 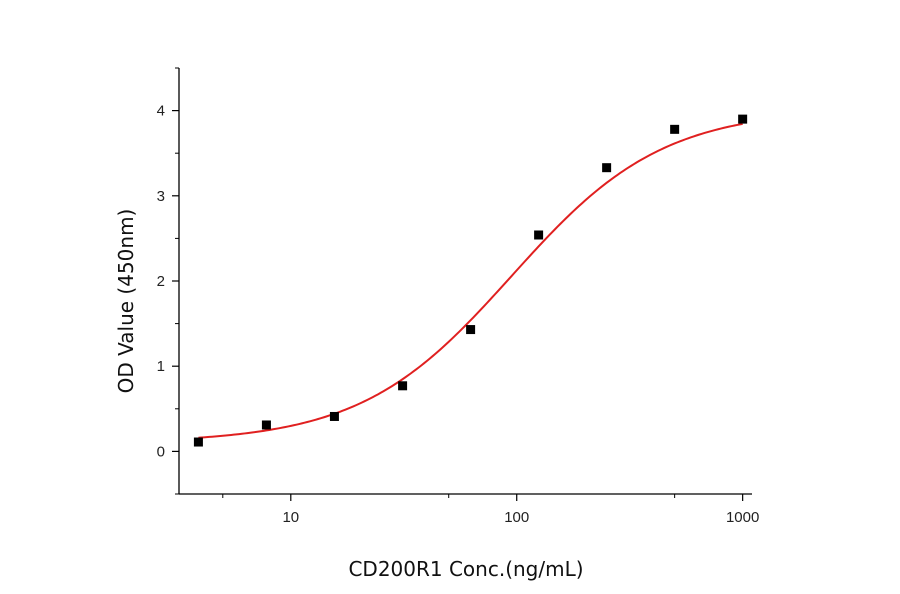 What do you see at coordinates (126, 301) in the screenshot?
I see `y-axis-title: OD Value (450nm)` at bounding box center [126, 301].